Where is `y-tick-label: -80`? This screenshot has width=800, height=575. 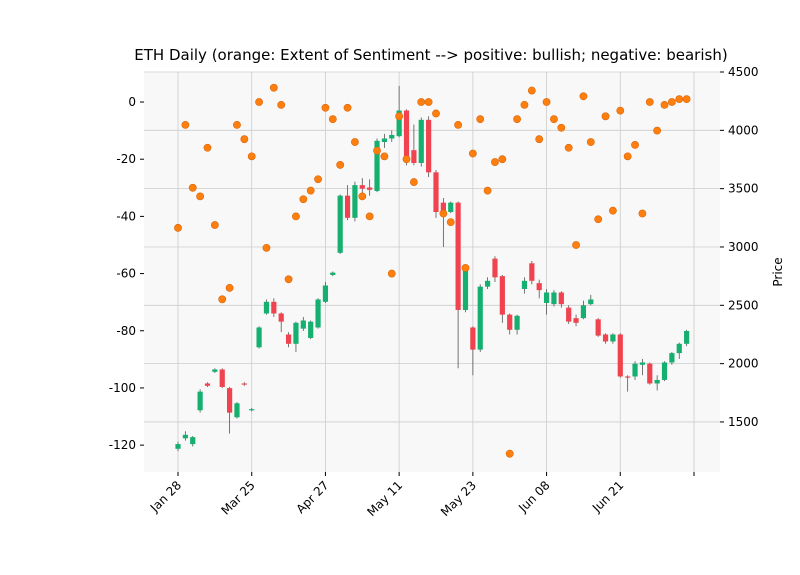
y-tick-label: -80 is located at coordinates (126, 331).